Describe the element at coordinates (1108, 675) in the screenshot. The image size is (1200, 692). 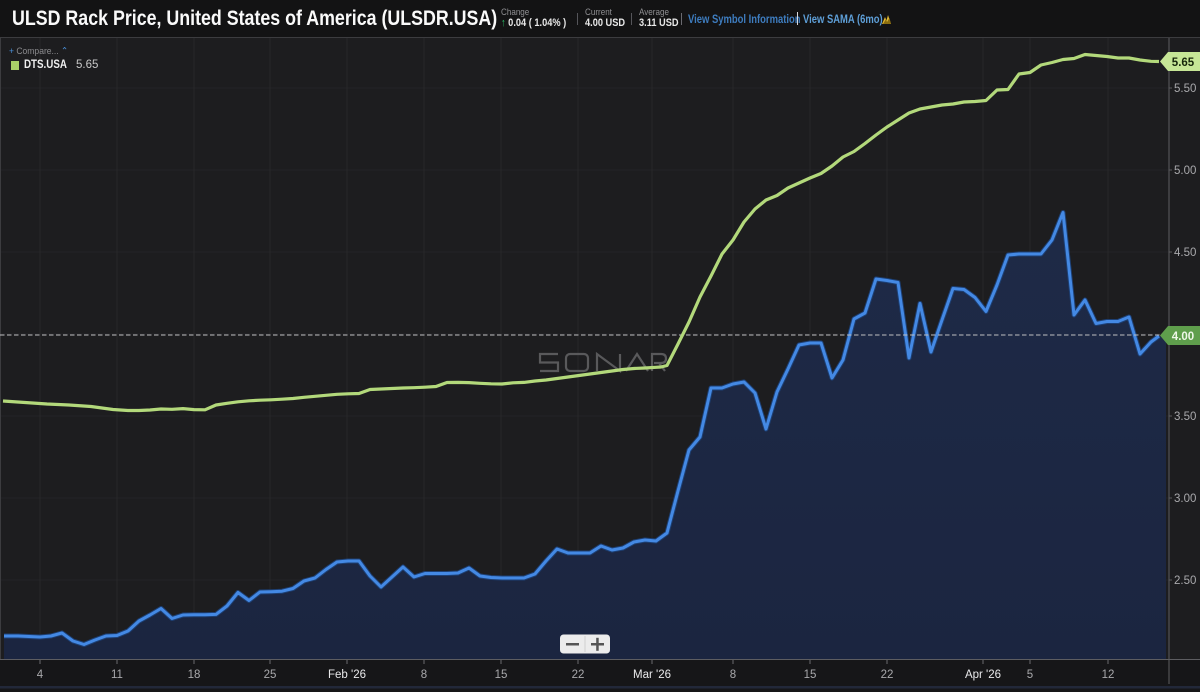
I see `svg-text: 12` at that location.